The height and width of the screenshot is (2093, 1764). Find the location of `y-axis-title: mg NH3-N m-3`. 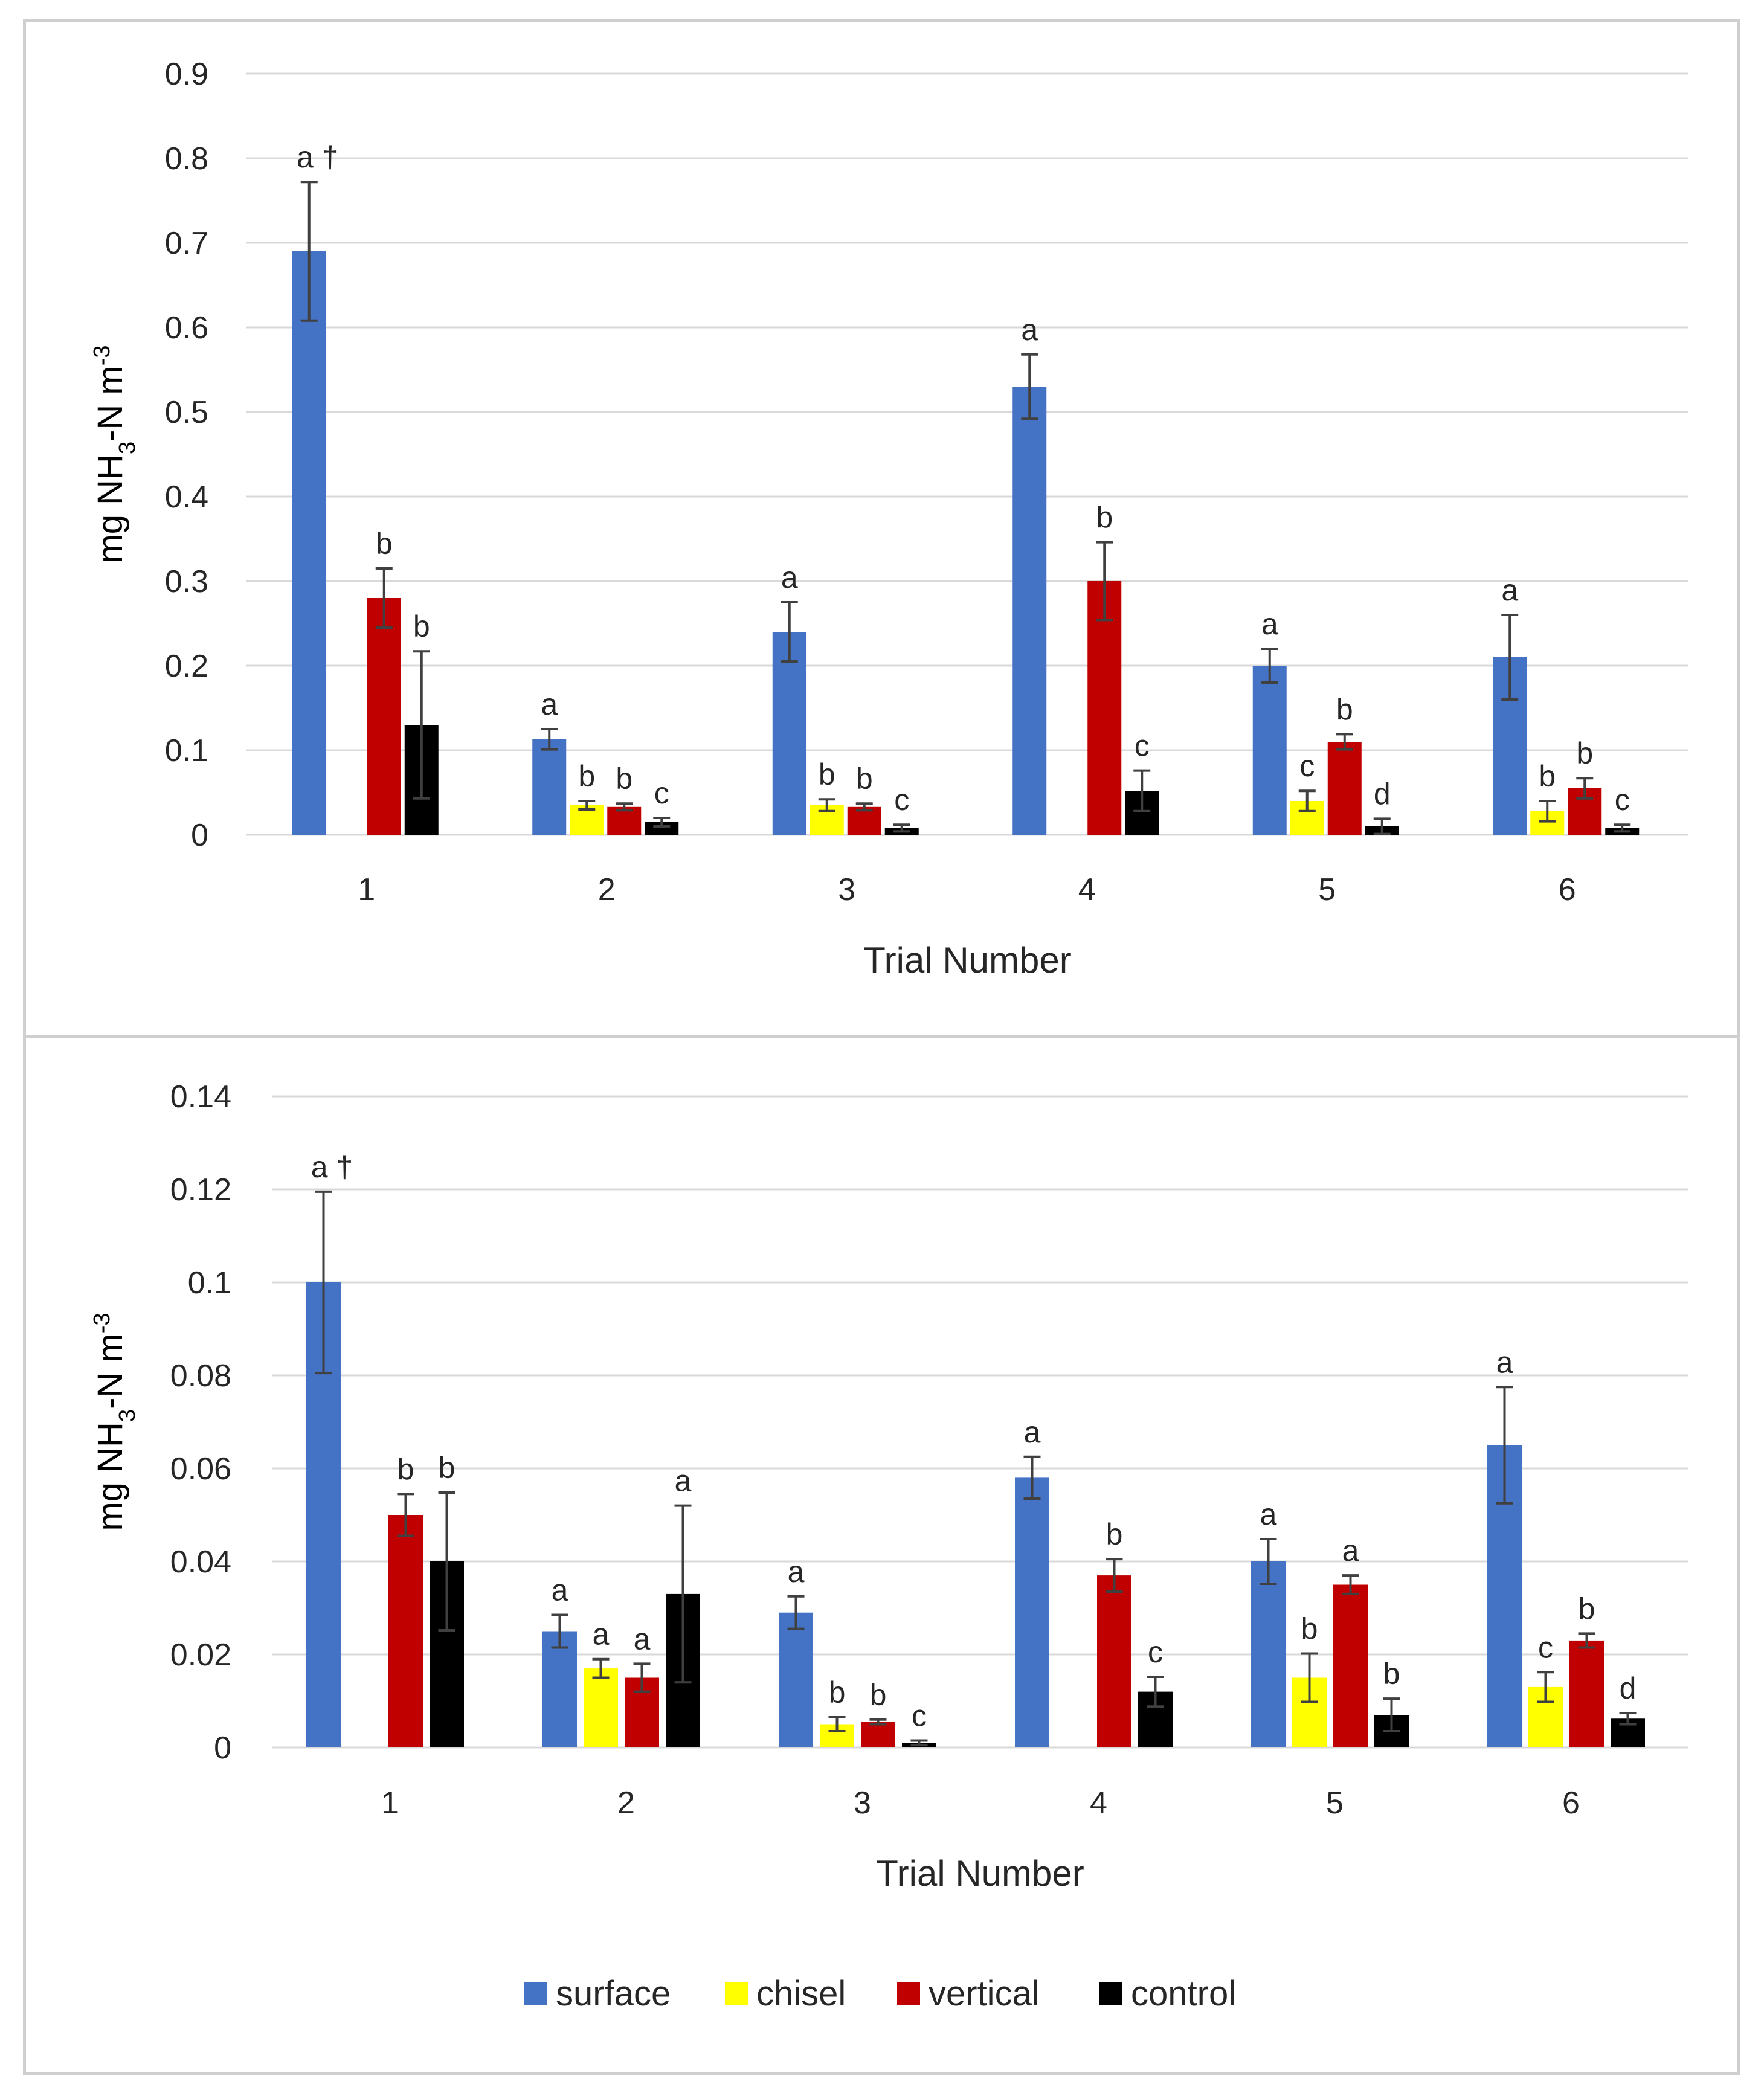

y-axis-title: mg NH3-N m-3 is located at coordinates (114, 1422).